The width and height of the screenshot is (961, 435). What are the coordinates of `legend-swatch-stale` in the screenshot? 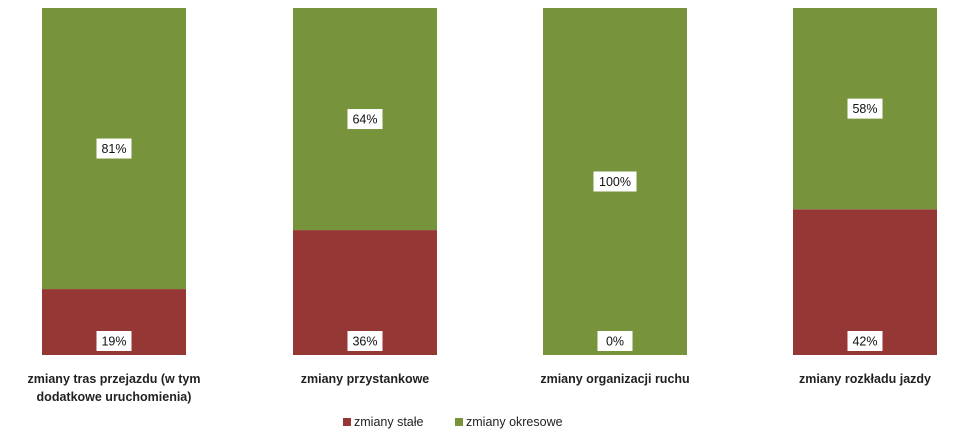 It's located at (347, 422).